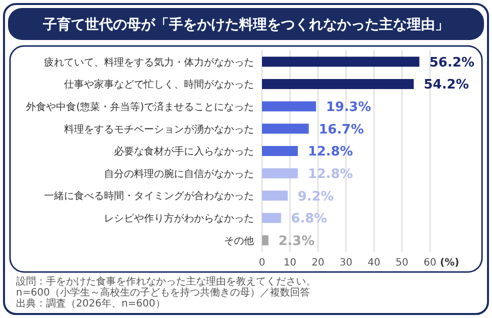  Describe the element at coordinates (166, 282) in the screenshot. I see `text: 設問：手をかけた食事を作れなかった主な理由を教えてください。` at that location.